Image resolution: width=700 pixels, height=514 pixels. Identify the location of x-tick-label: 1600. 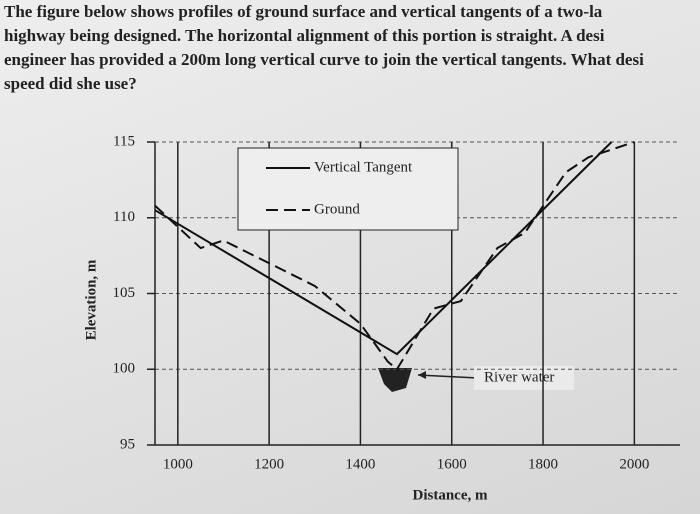
(452, 464).